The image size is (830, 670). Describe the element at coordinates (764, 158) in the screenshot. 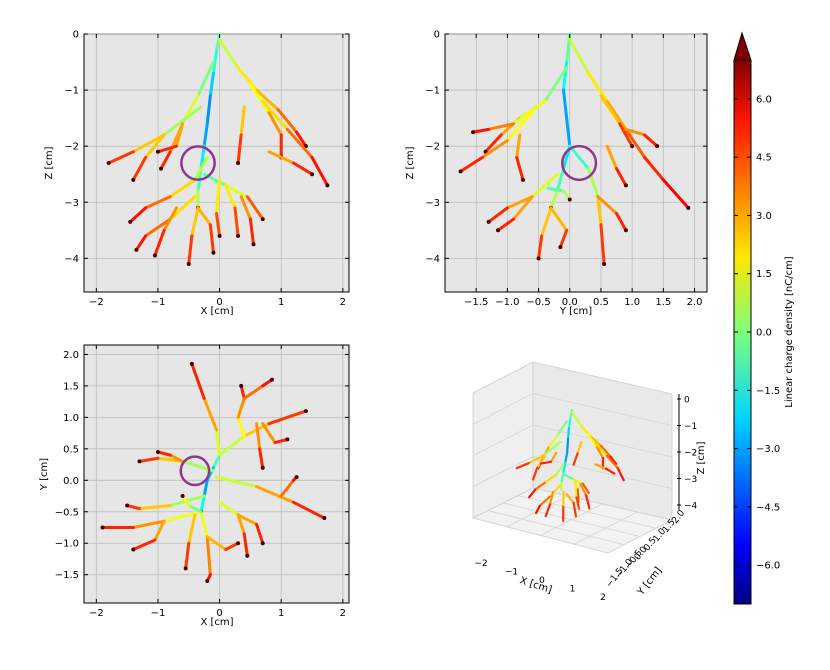

I see `colorbar-tick-label: 4.5` at that location.